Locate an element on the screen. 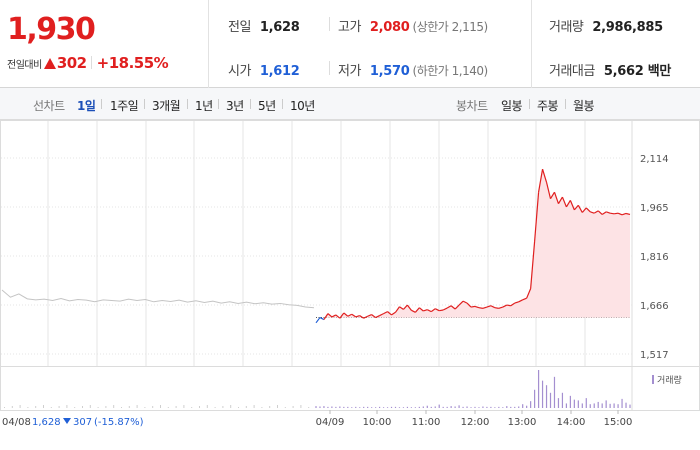 The image size is (700, 450). tab-3month: 3개월 is located at coordinates (166, 106).